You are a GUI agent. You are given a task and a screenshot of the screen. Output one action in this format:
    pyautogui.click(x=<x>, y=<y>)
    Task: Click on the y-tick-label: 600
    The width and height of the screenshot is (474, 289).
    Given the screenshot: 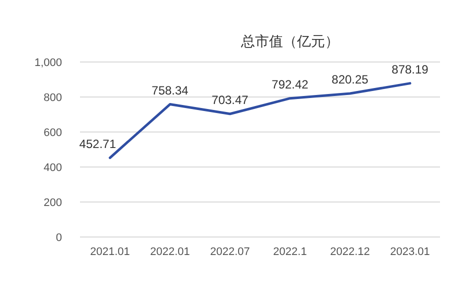 What is the action you would take?
    pyautogui.click(x=53, y=133)
    